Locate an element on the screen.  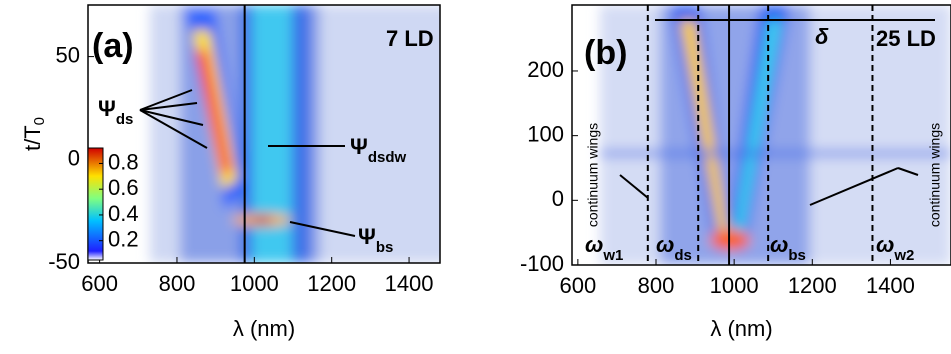
colorbar-tick-label: 0.4 is located at coordinates (123, 213).